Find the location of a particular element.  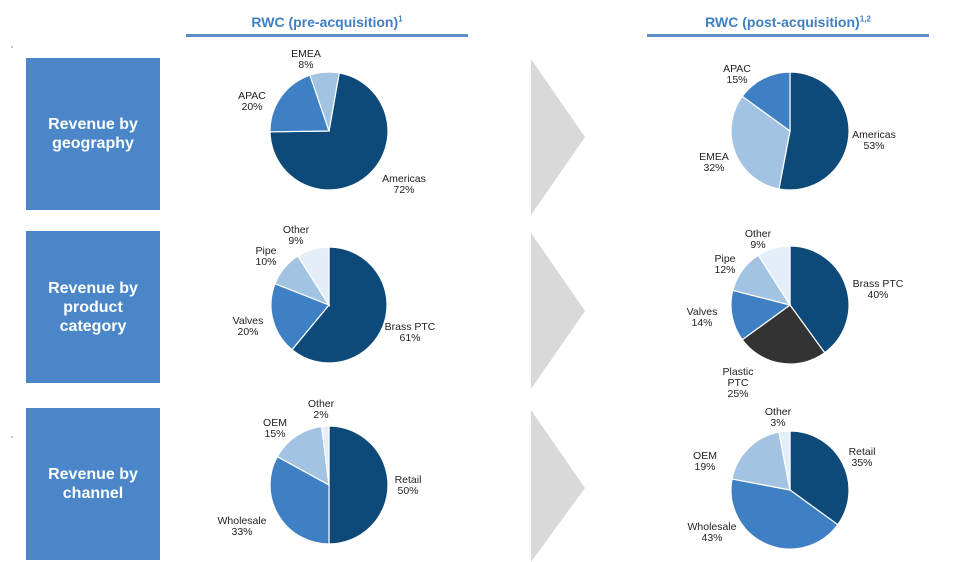

pie-label-americas: Americas 72% is located at coordinates (404, 184).